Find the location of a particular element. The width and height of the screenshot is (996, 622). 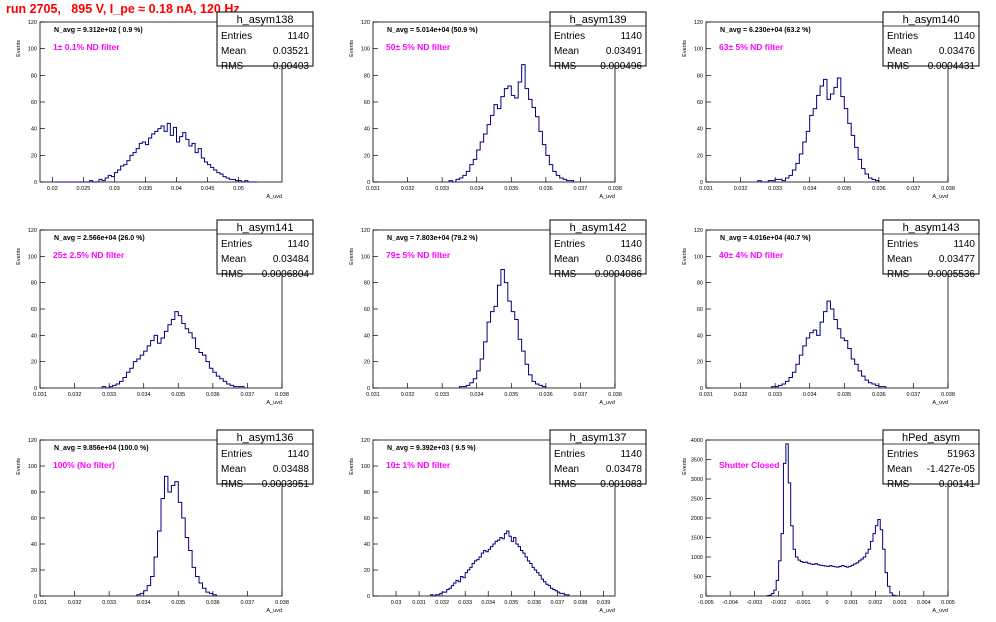

filter-label: 100% (No filter) is located at coordinates (84, 465).